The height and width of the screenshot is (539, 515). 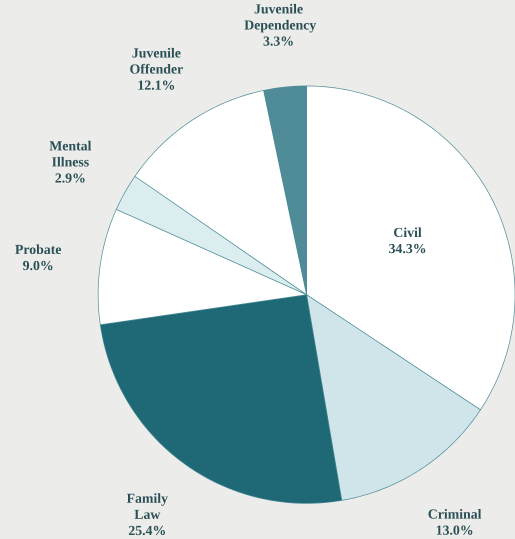 What do you see at coordinates (454, 530) in the screenshot?
I see `data-label: 13.0%` at bounding box center [454, 530].